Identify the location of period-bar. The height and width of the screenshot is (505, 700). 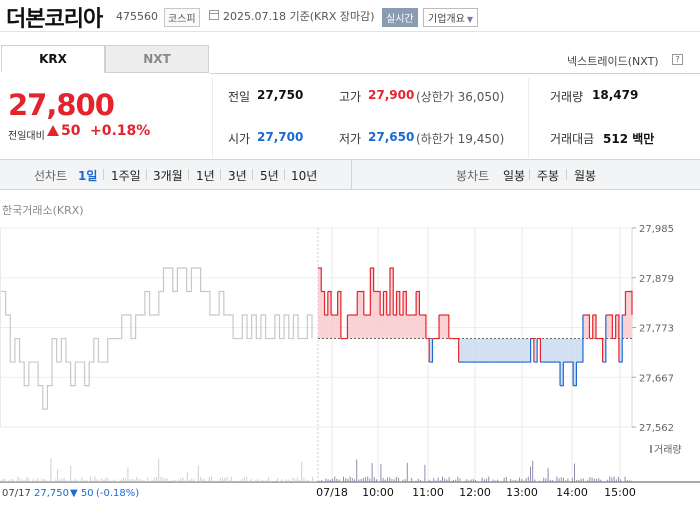
(350, 174).